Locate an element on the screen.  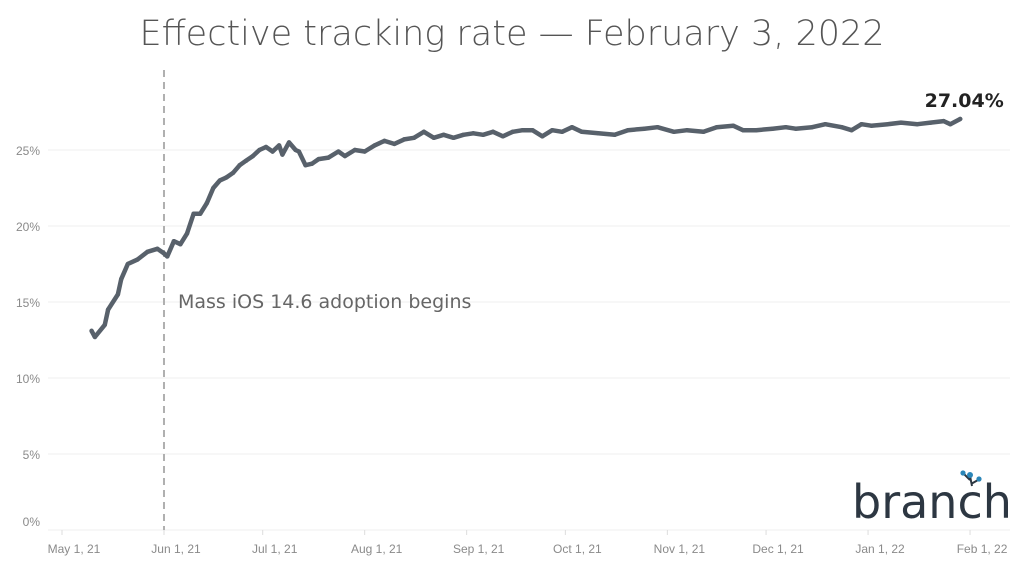
logo-branch-icon is located at coordinates (971, 478).